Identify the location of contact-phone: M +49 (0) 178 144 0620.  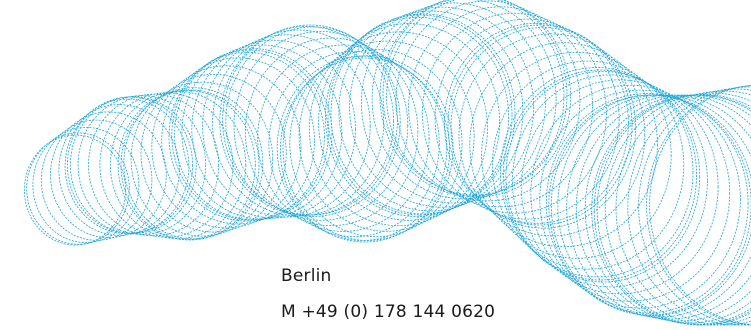
(388, 312).